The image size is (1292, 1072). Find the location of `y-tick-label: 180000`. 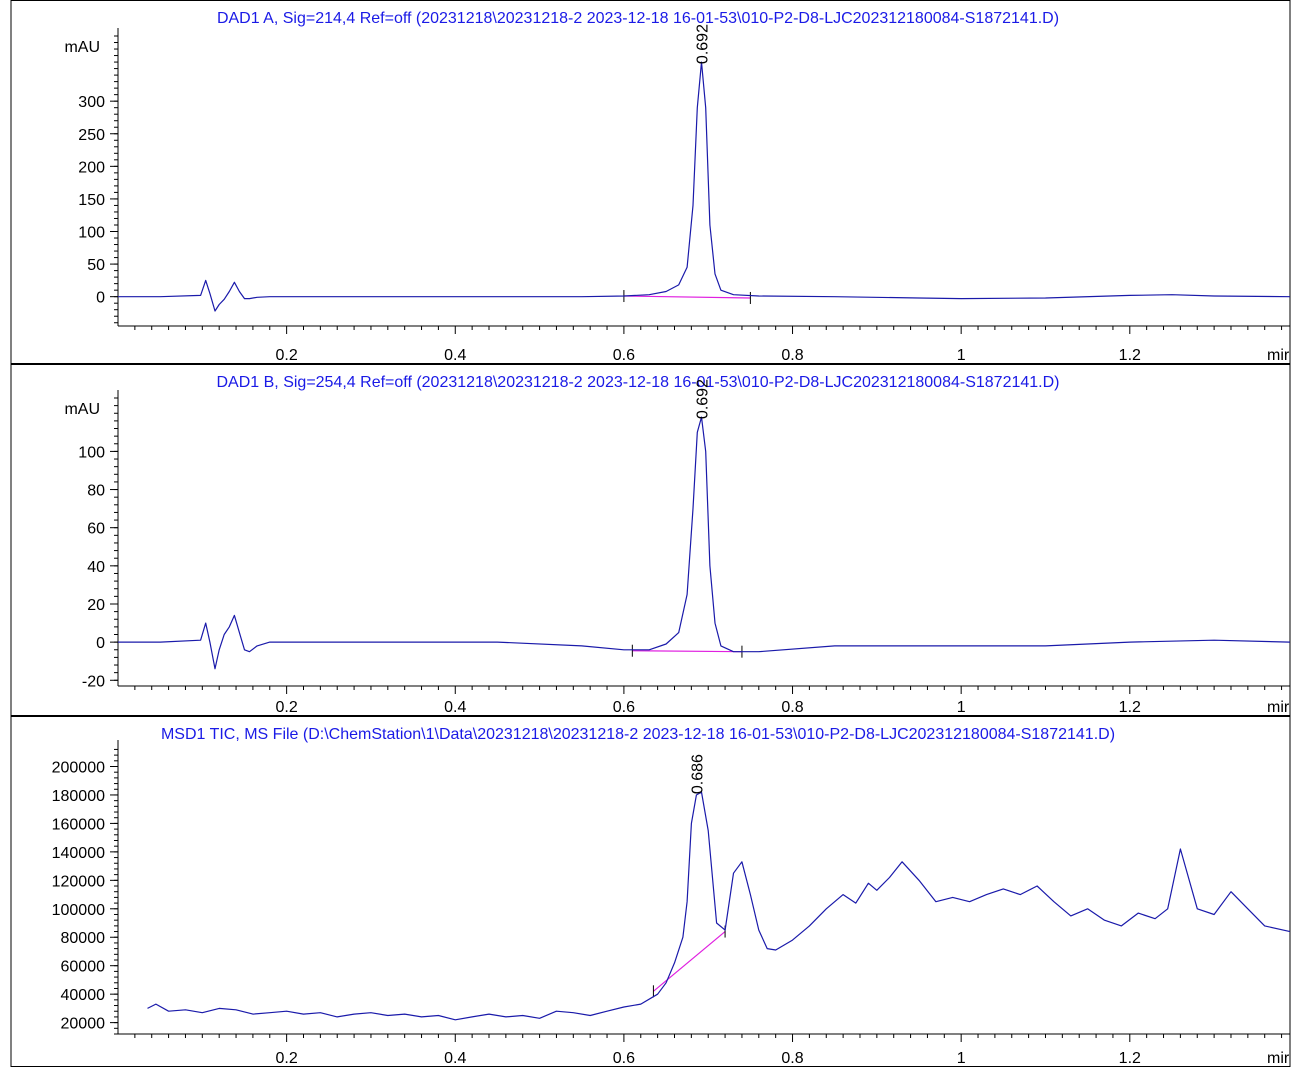

y-tick-label: 180000 is located at coordinates (78, 796).